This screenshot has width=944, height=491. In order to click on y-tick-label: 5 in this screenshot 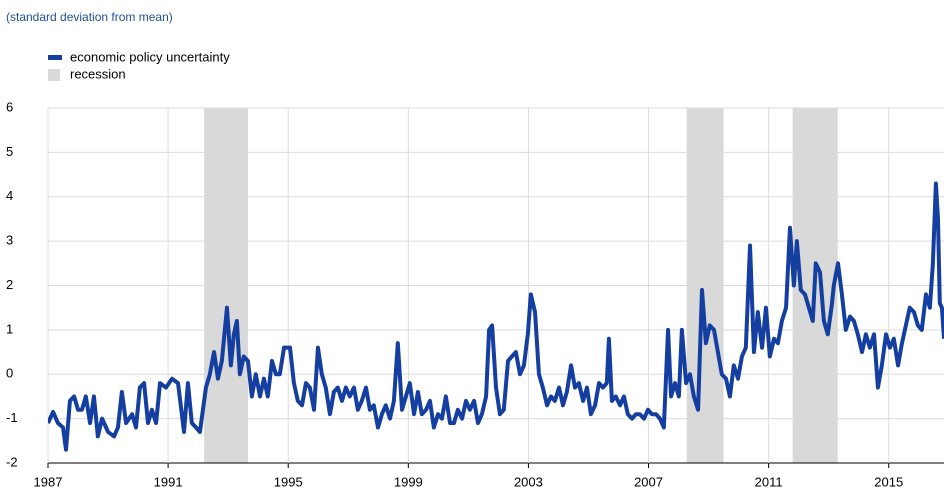, I will do `click(9, 151)`.